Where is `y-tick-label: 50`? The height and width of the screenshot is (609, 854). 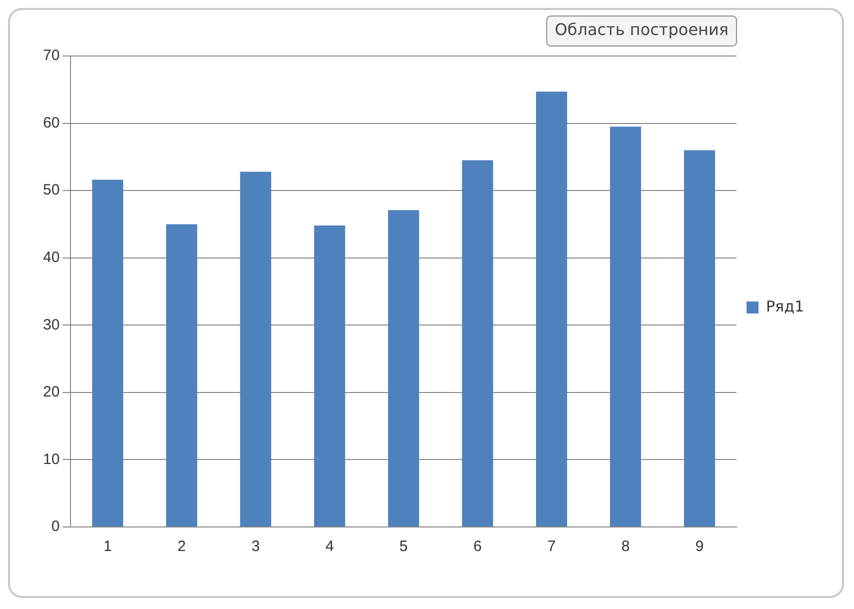
y-tick-label: 50 is located at coordinates (51, 190).